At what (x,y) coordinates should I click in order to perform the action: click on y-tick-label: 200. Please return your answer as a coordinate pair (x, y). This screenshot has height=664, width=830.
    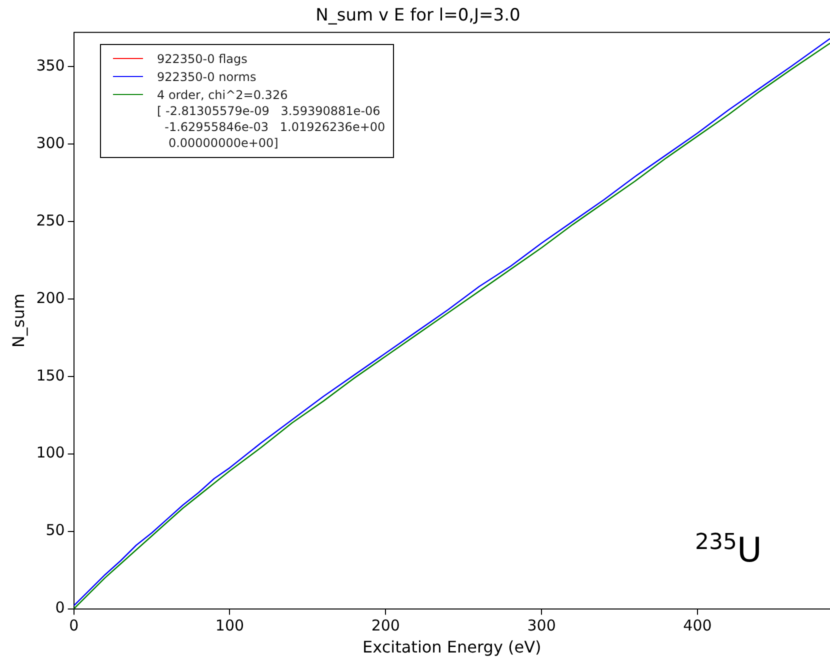
    Looking at the image, I should click on (50, 297).